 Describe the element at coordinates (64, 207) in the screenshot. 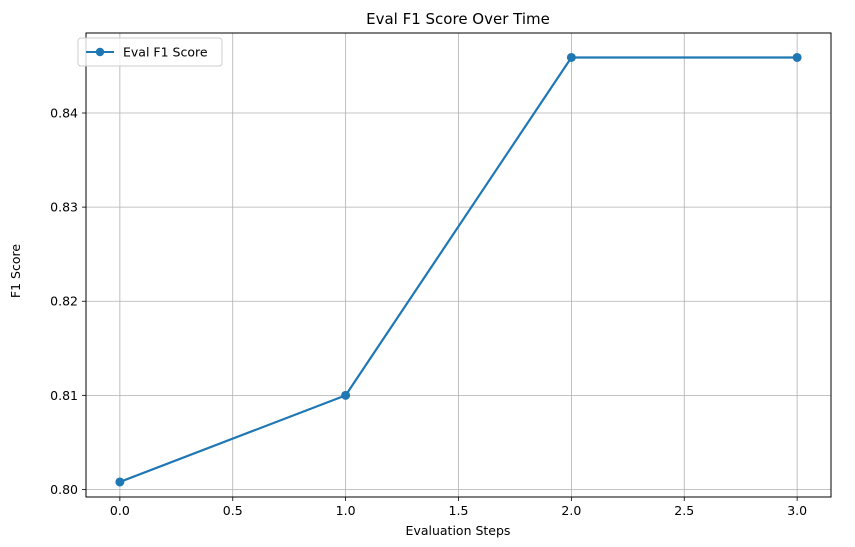

I see `y-tick-label: 0.83` at that location.